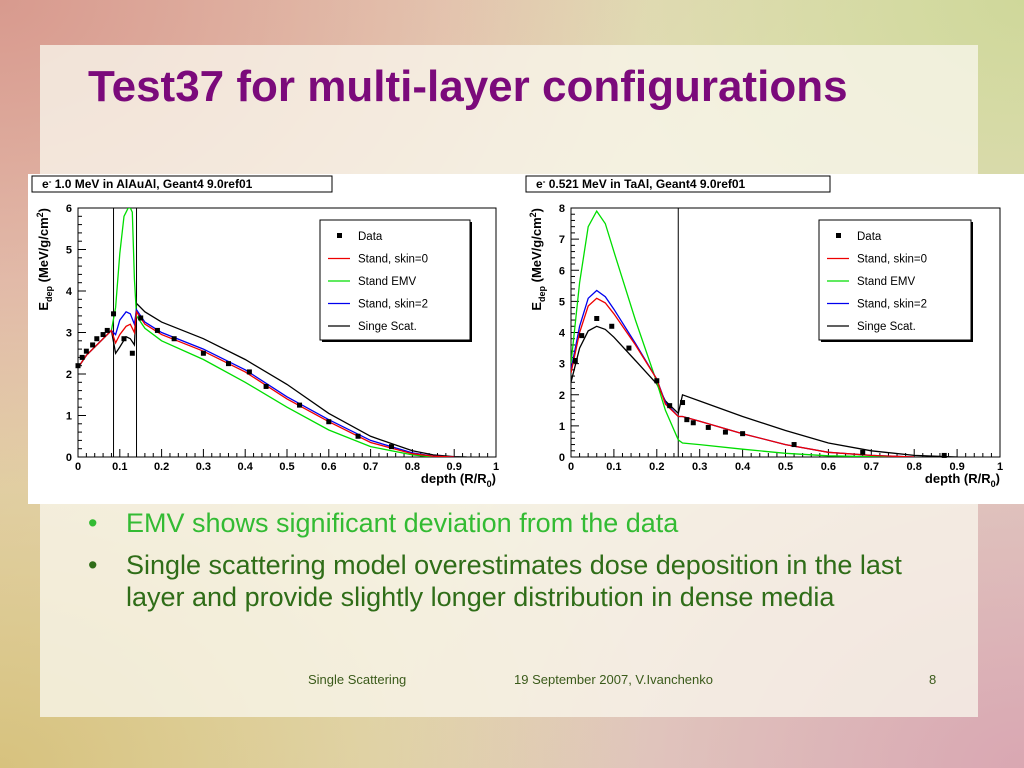 The width and height of the screenshot is (1024, 768). I want to click on footer-left: Single Scattering, so click(357, 679).